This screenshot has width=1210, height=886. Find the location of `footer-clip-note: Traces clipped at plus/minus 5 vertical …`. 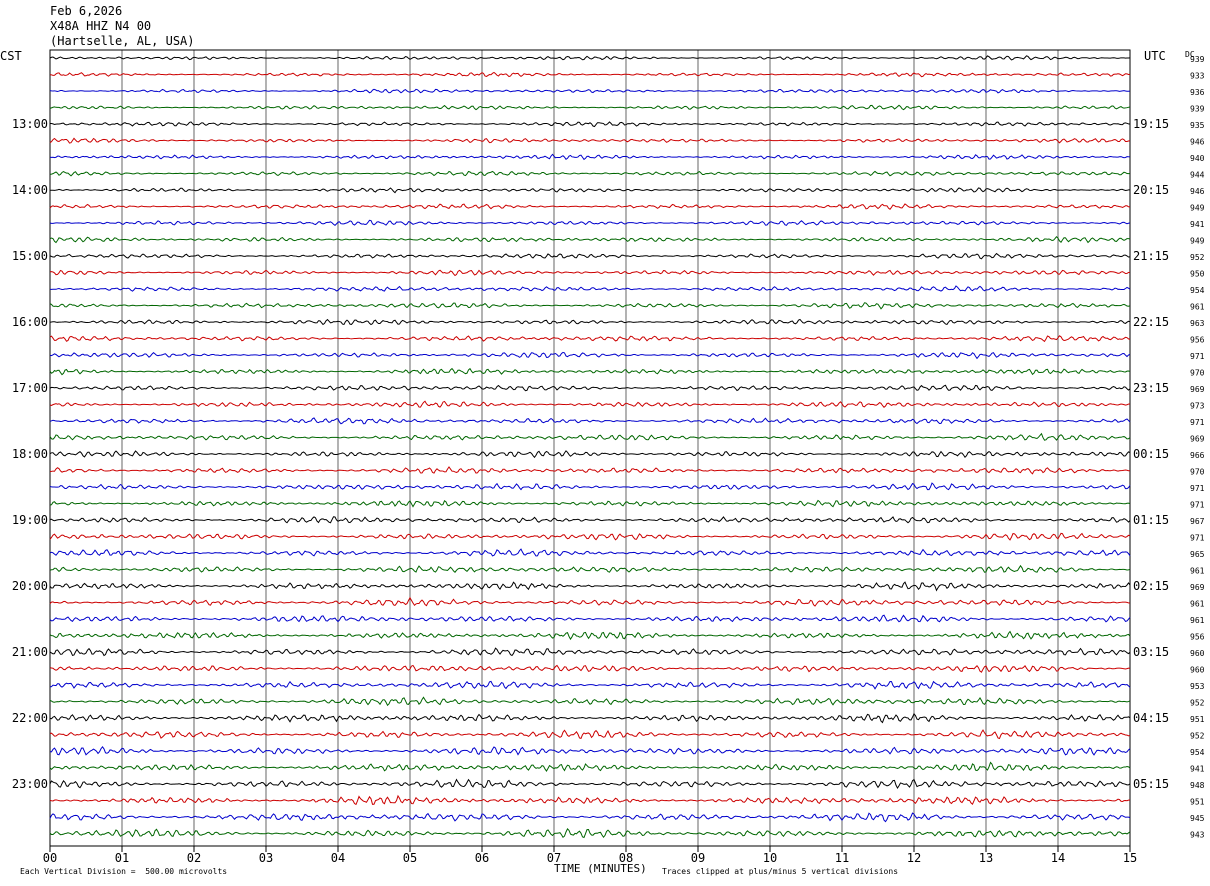

footer-clip-note: Traces clipped at plus/minus 5 vertical … is located at coordinates (780, 871).